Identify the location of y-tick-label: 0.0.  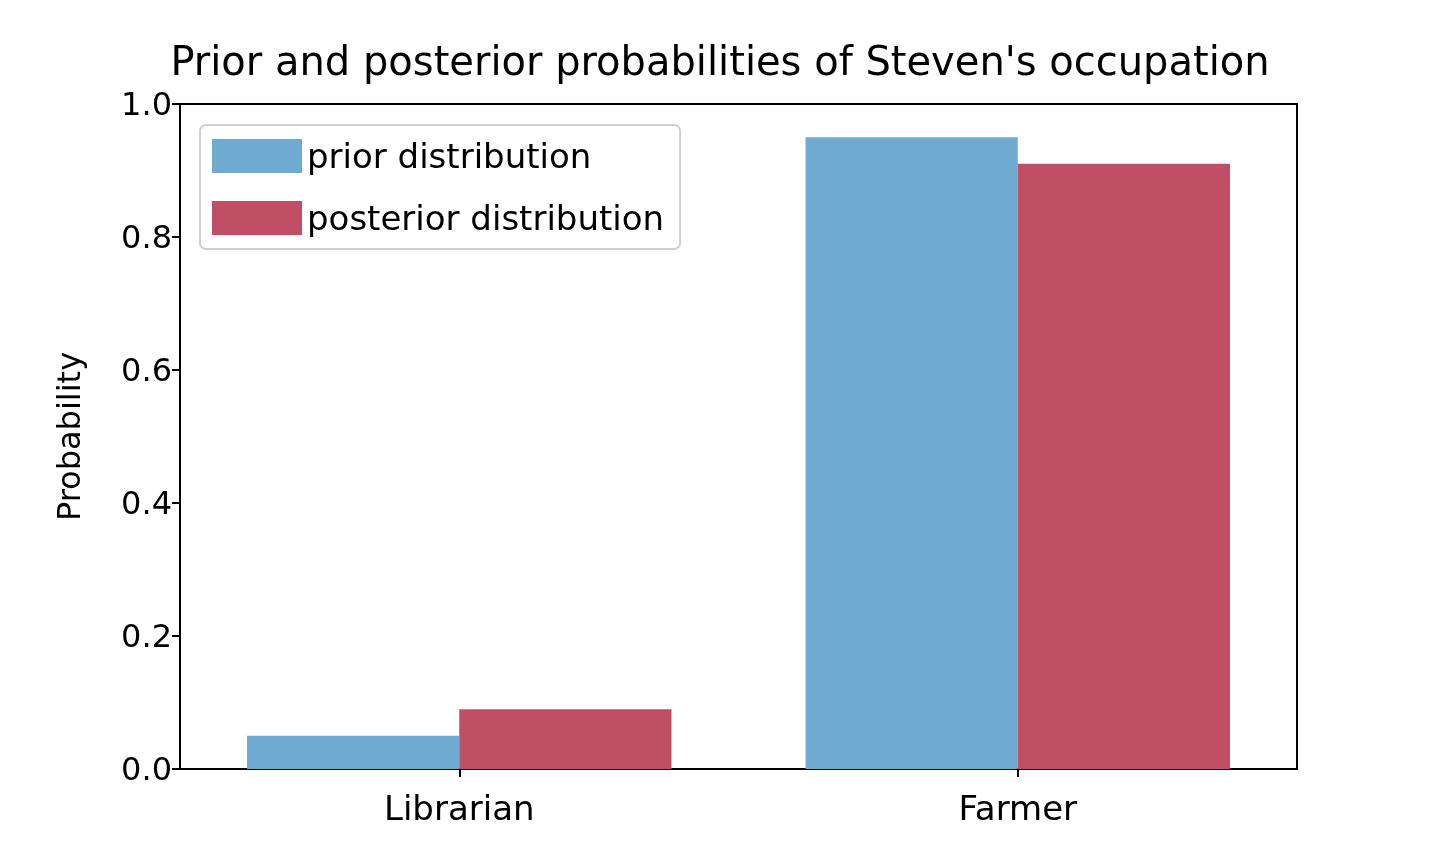
(146, 769).